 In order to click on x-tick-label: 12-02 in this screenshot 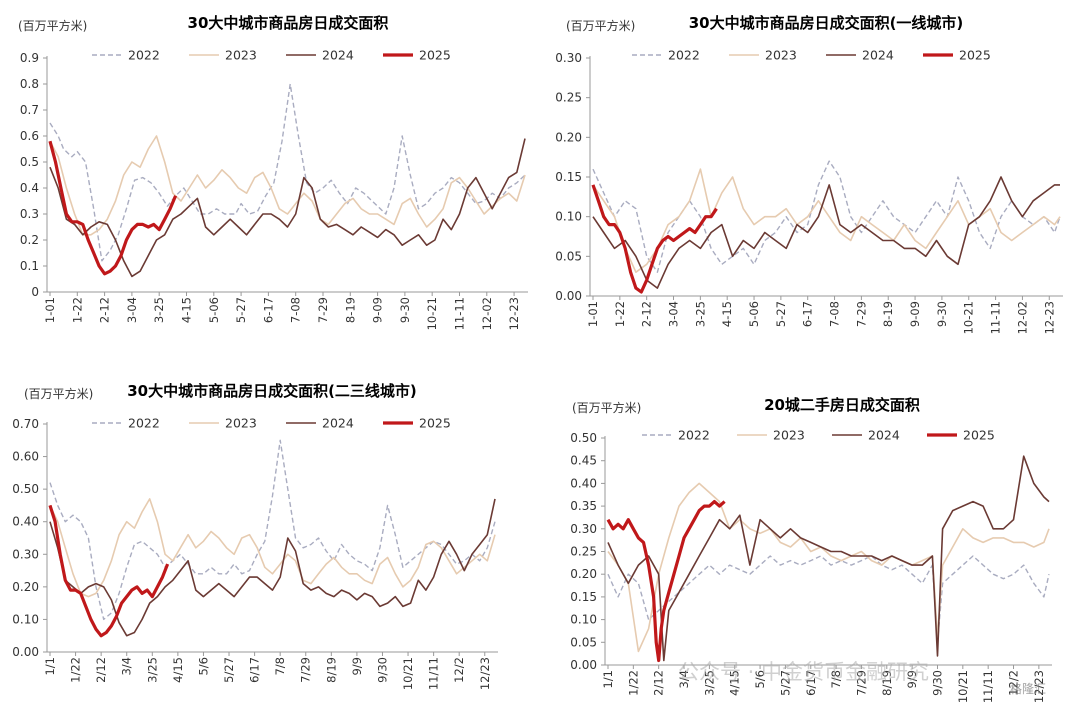, I will do `click(1022, 317)`.